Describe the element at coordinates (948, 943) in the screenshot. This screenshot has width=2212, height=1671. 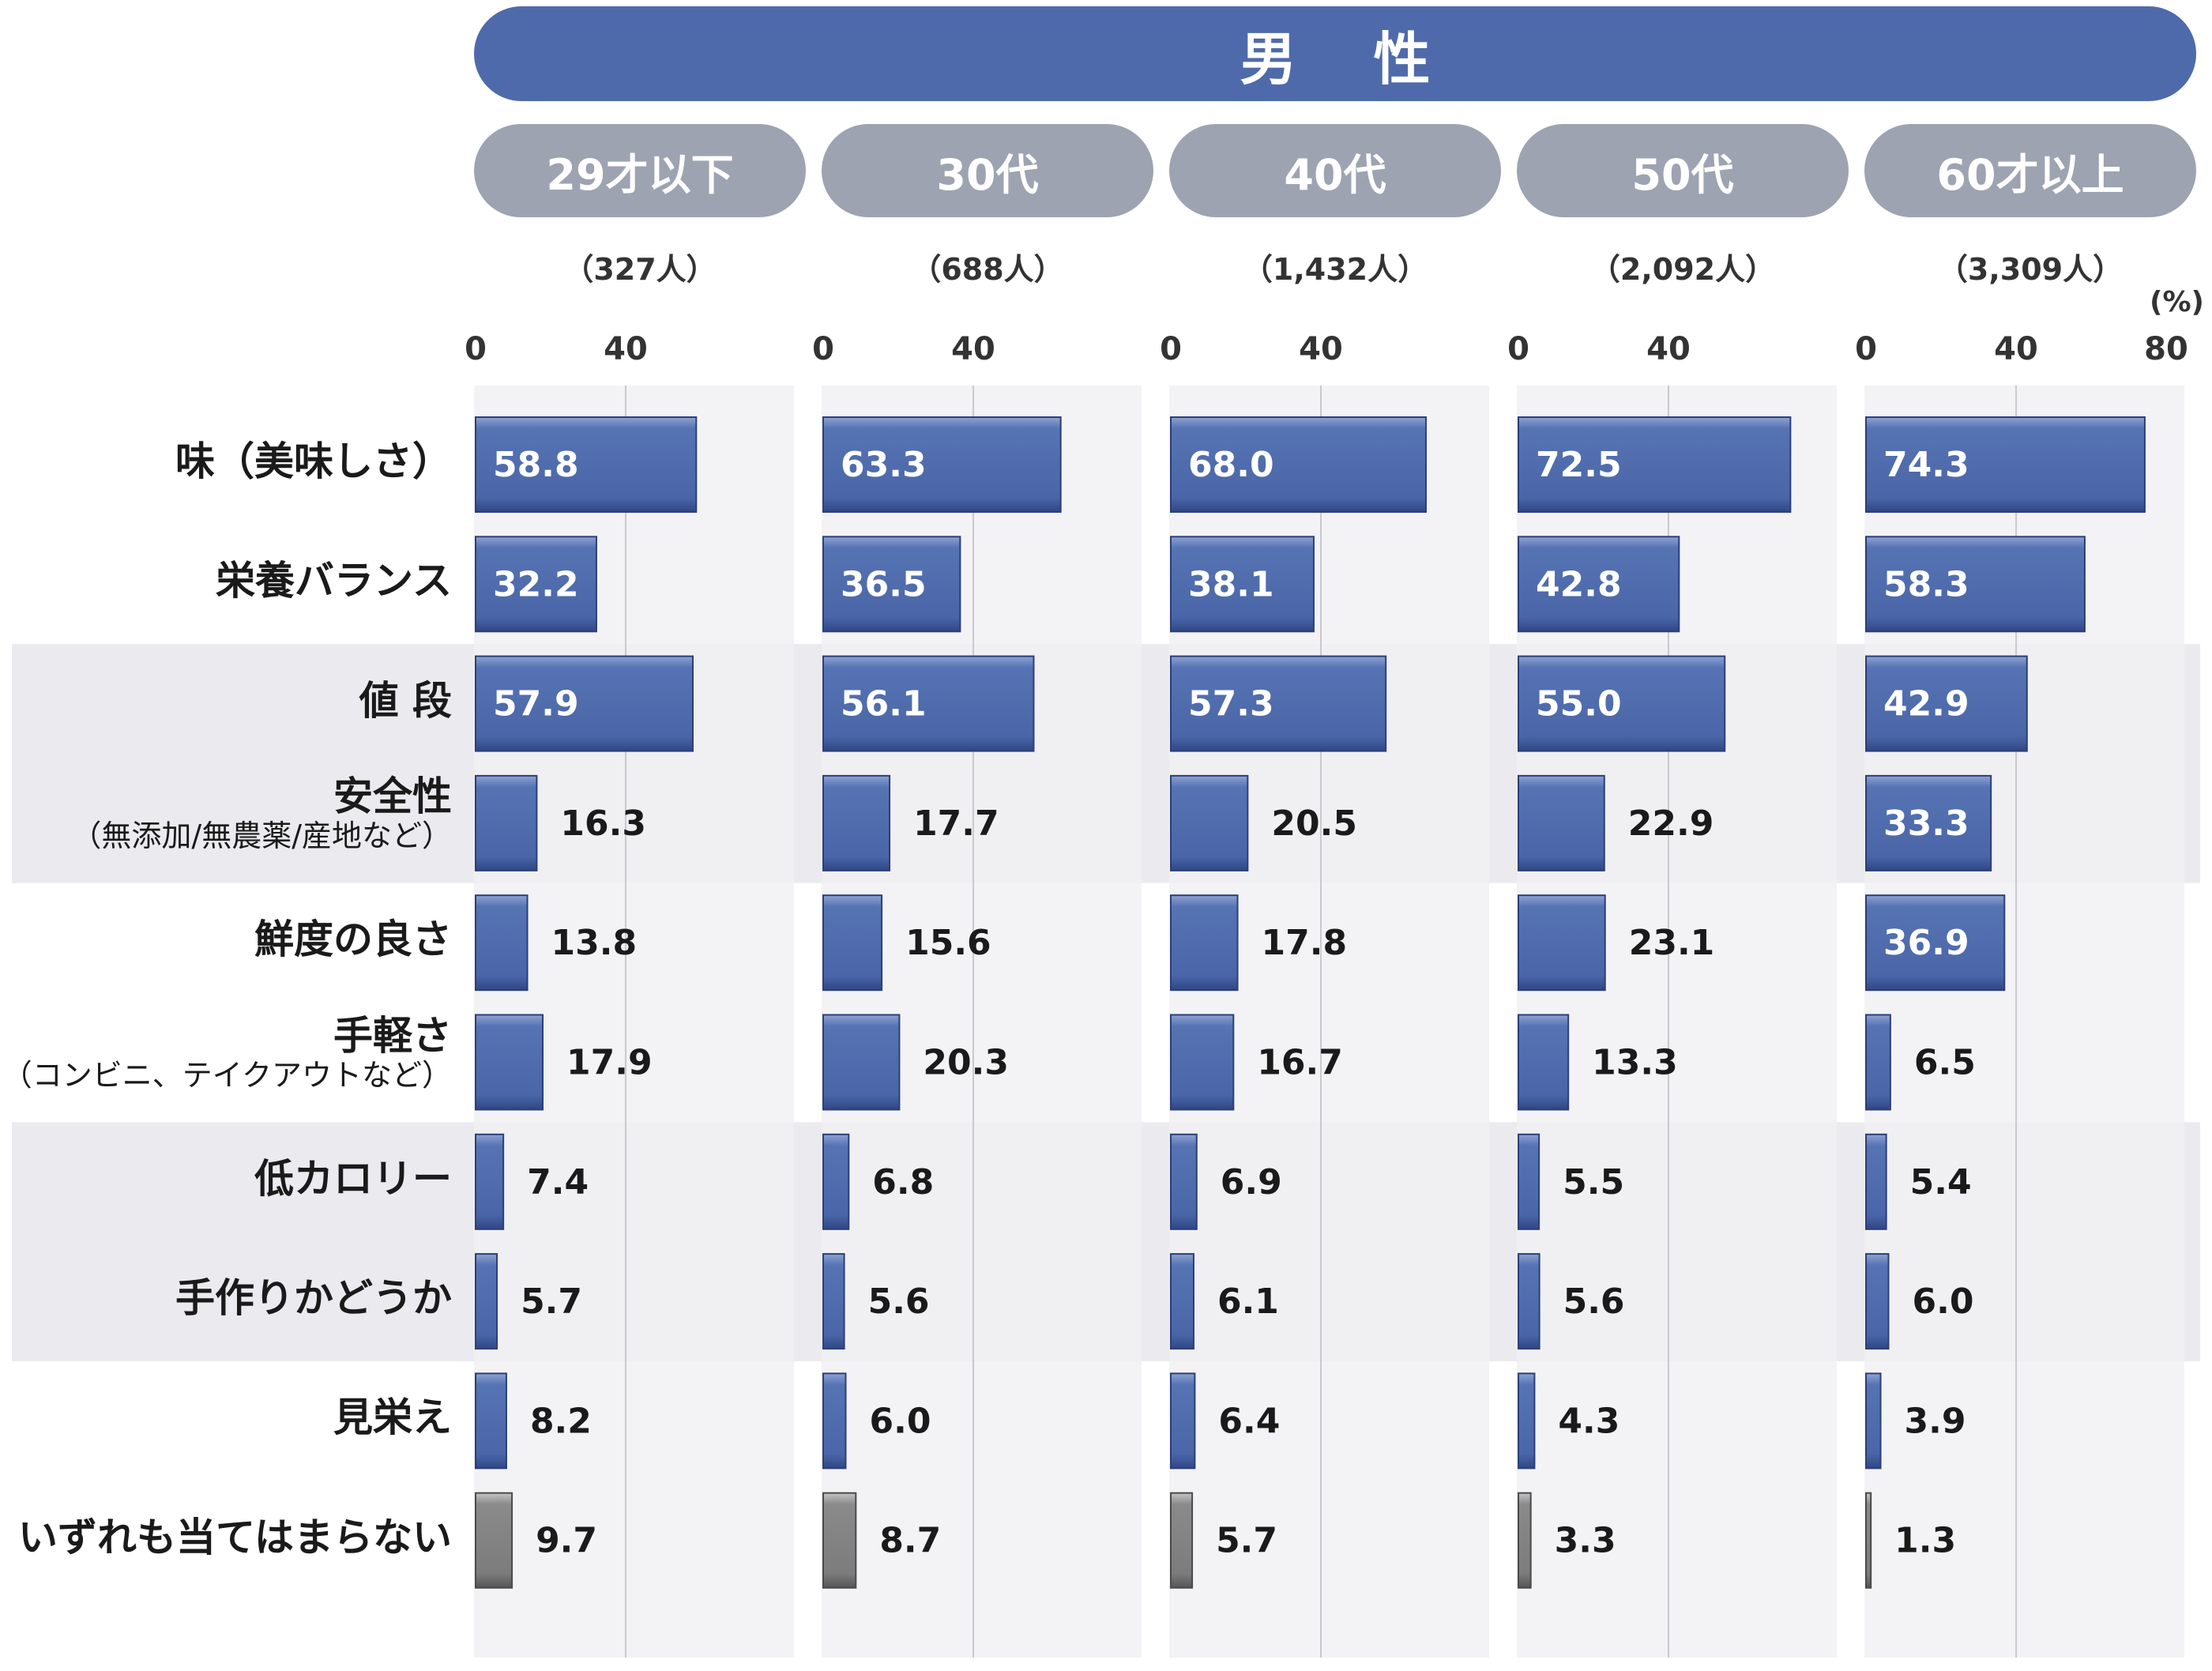
I see `data-label: 15.6` at that location.